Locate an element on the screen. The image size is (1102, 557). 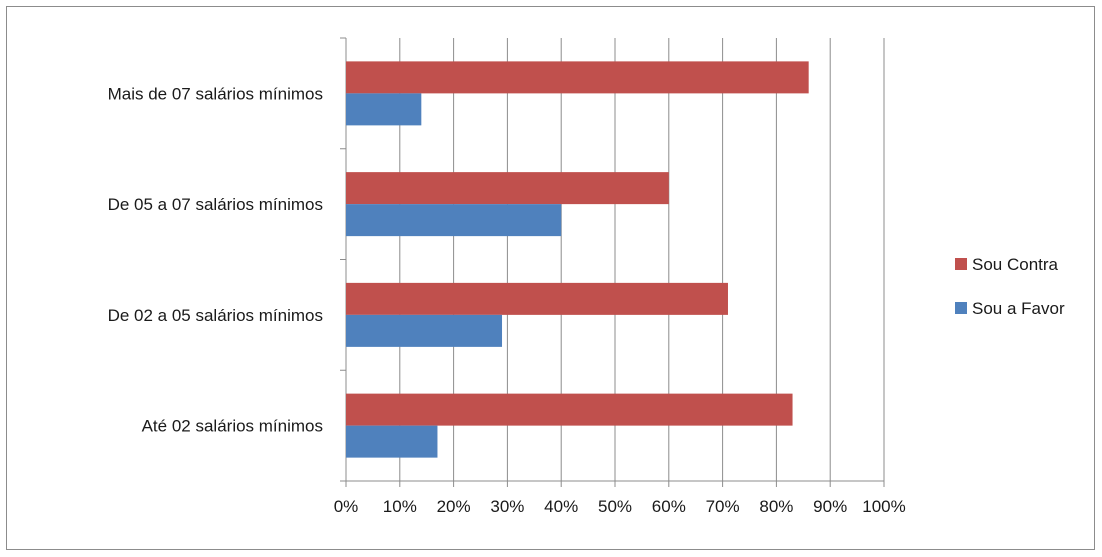
category-label: Até 02 salários mínimos is located at coordinates (232, 426).